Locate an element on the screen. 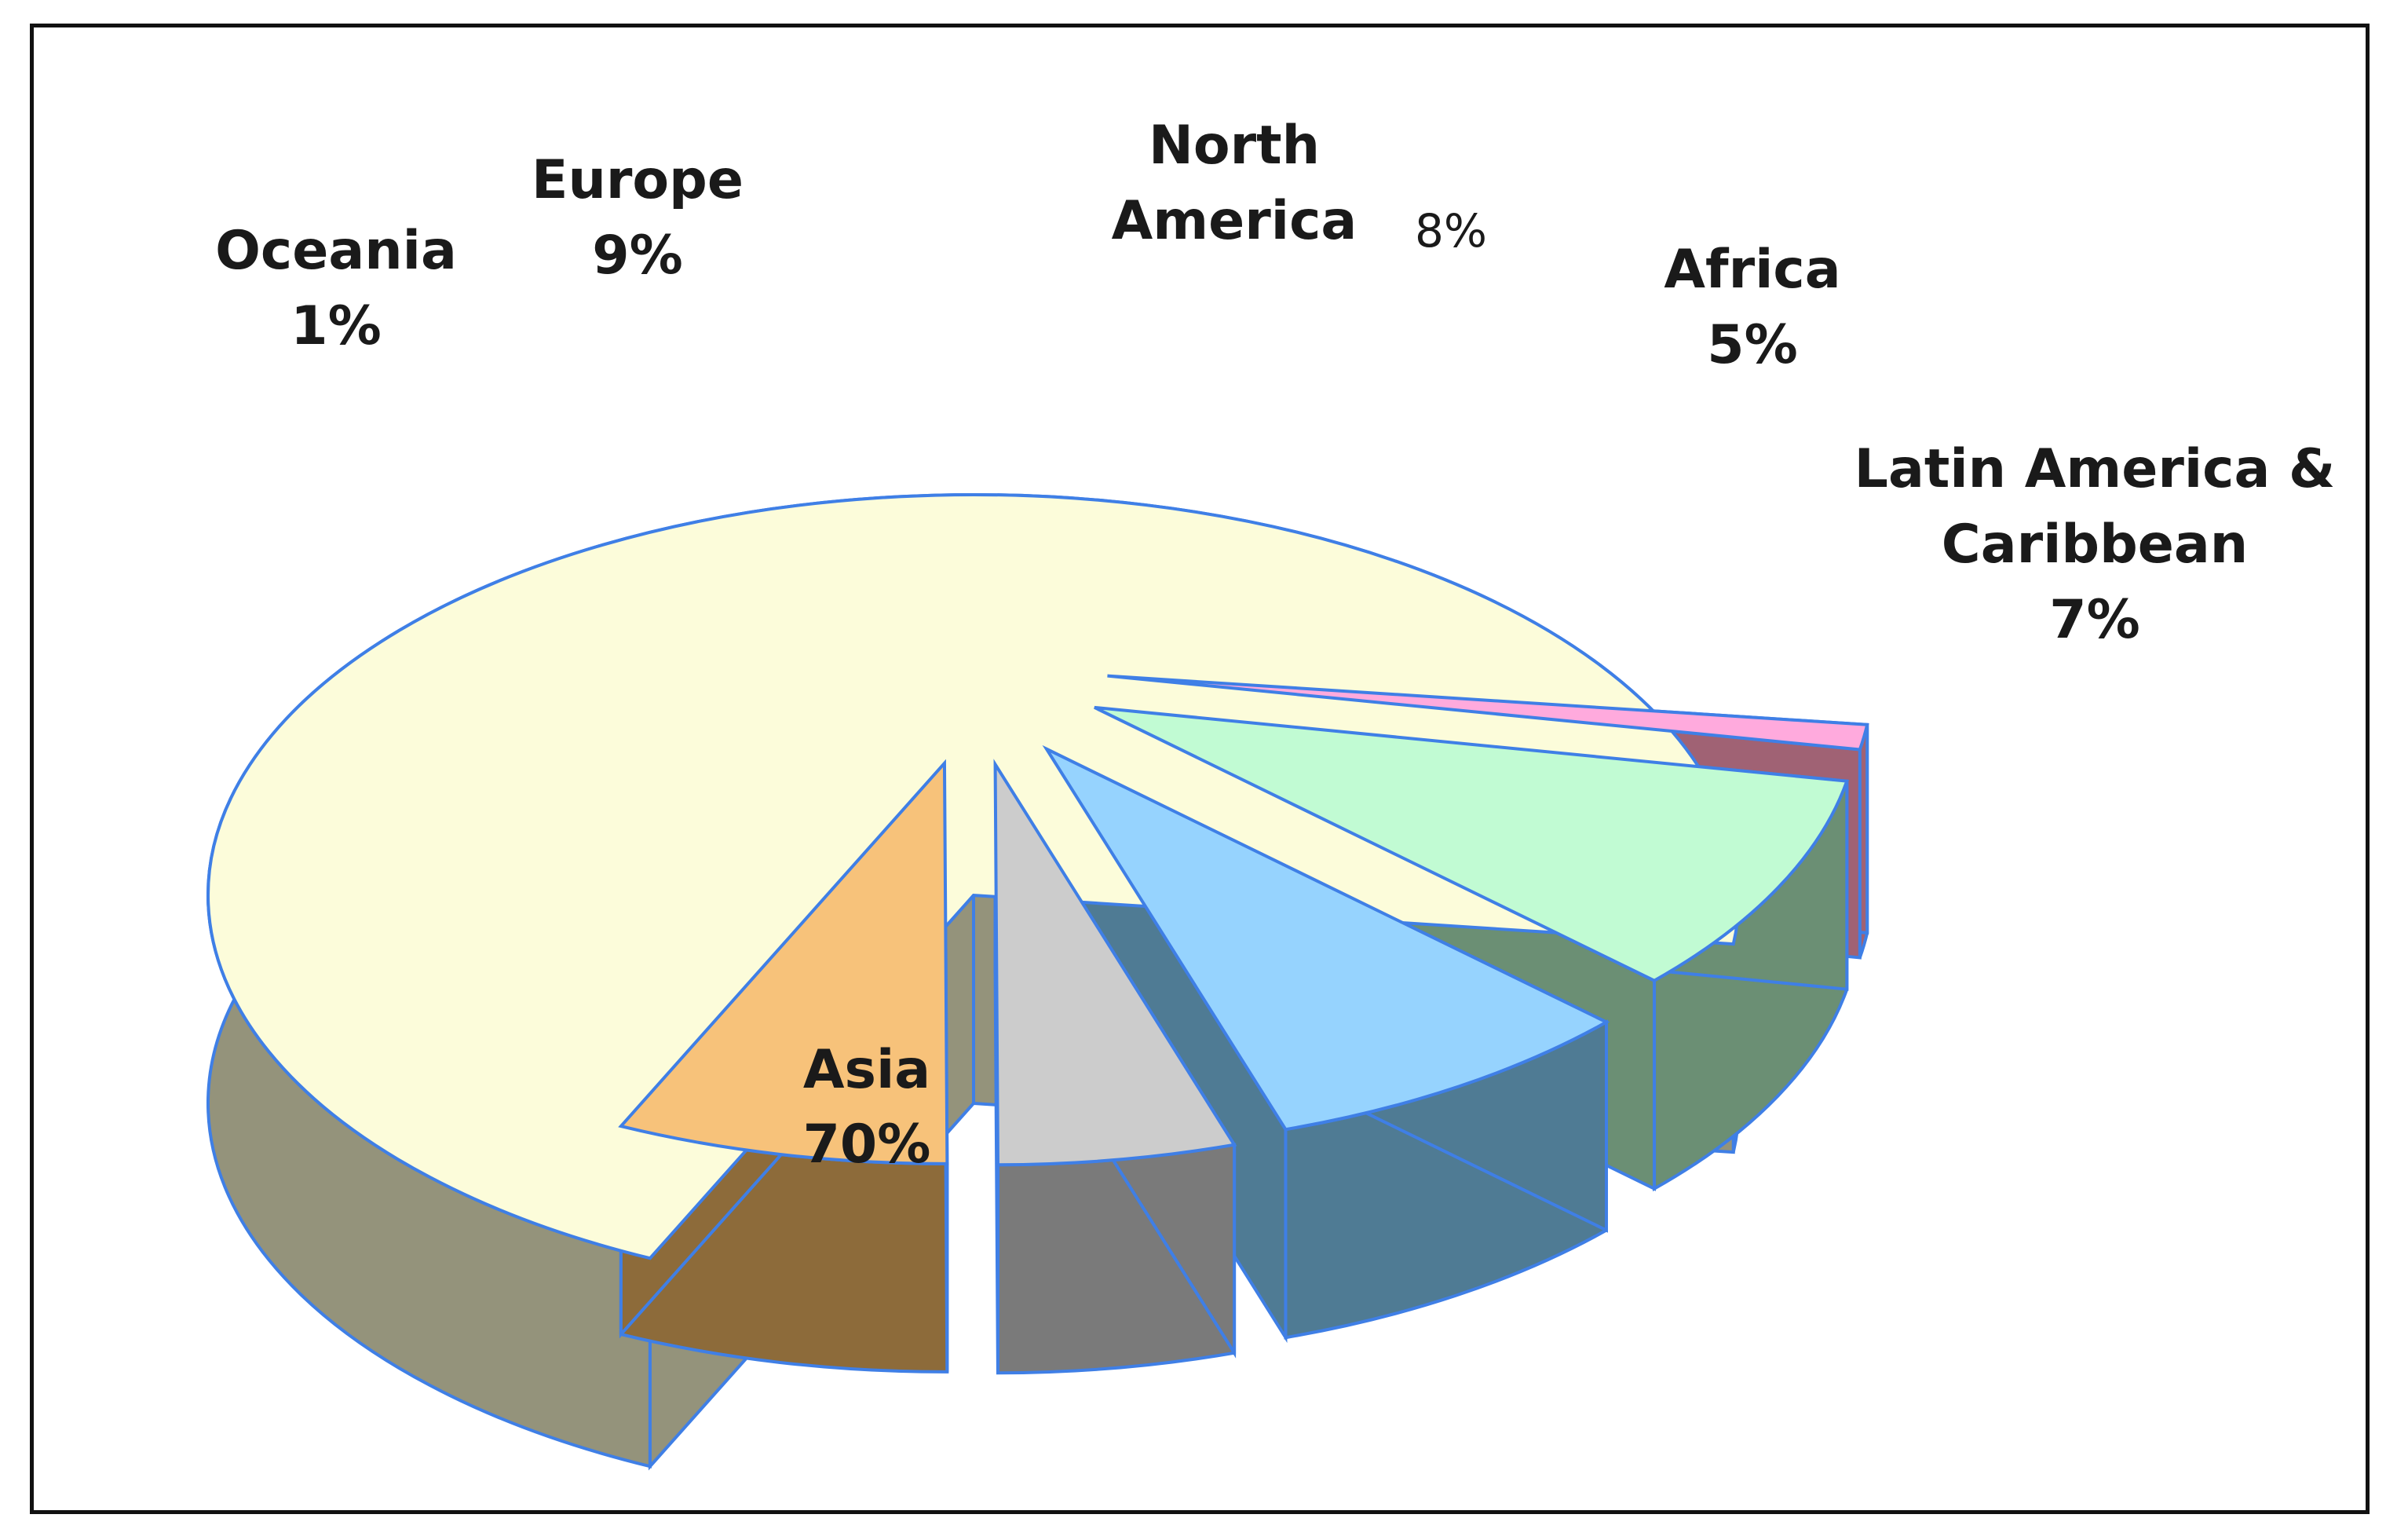 This screenshot has width=2408, height=1540. label-latin-america-value: 7% is located at coordinates (2094, 620).